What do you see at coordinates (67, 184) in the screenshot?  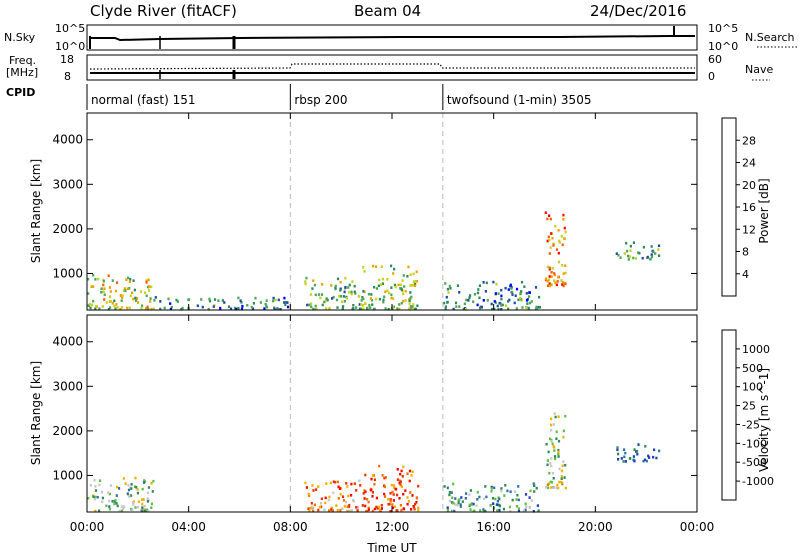 I see `ytick-label: 3000` at bounding box center [67, 184].